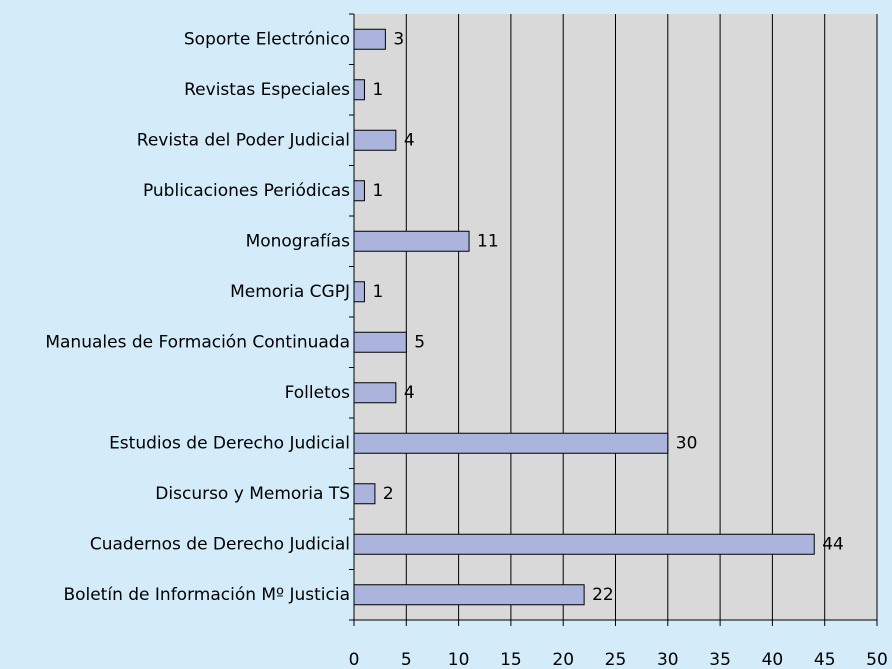  What do you see at coordinates (267, 90) in the screenshot?
I see `y-tick-label: Revistas Especiales` at bounding box center [267, 90].